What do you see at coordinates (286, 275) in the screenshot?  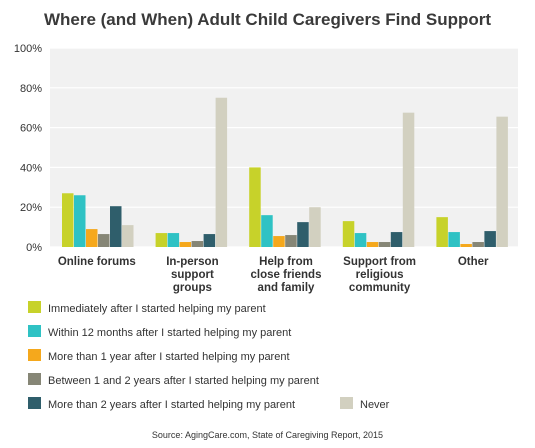 I see `category-label: close friends` at bounding box center [286, 275].